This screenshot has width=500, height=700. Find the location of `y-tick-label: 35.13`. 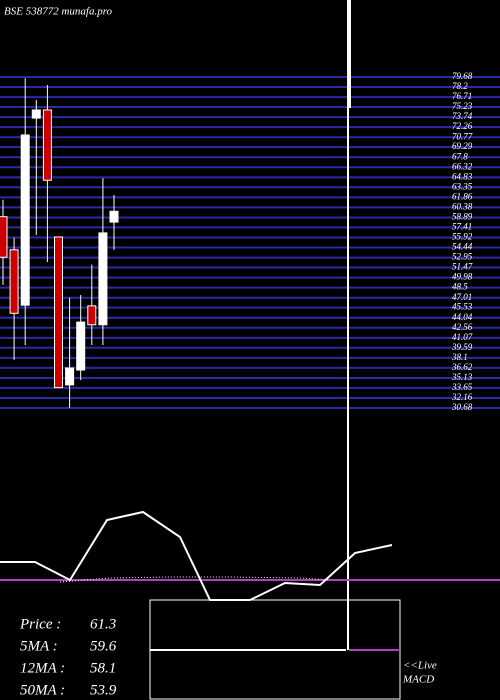

y-tick-label: 35.13 is located at coordinates (462, 377).